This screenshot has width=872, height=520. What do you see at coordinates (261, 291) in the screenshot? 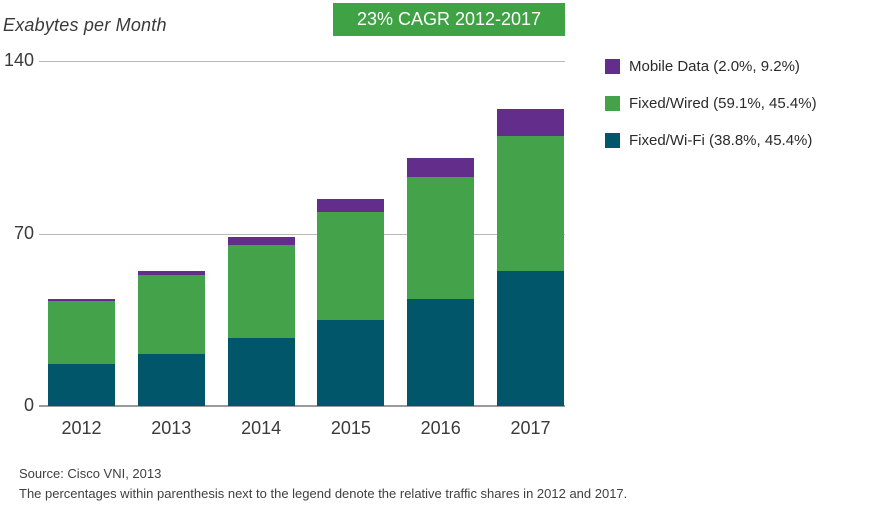
I see `bar-segment-2014-fixed-wired` at bounding box center [261, 291].